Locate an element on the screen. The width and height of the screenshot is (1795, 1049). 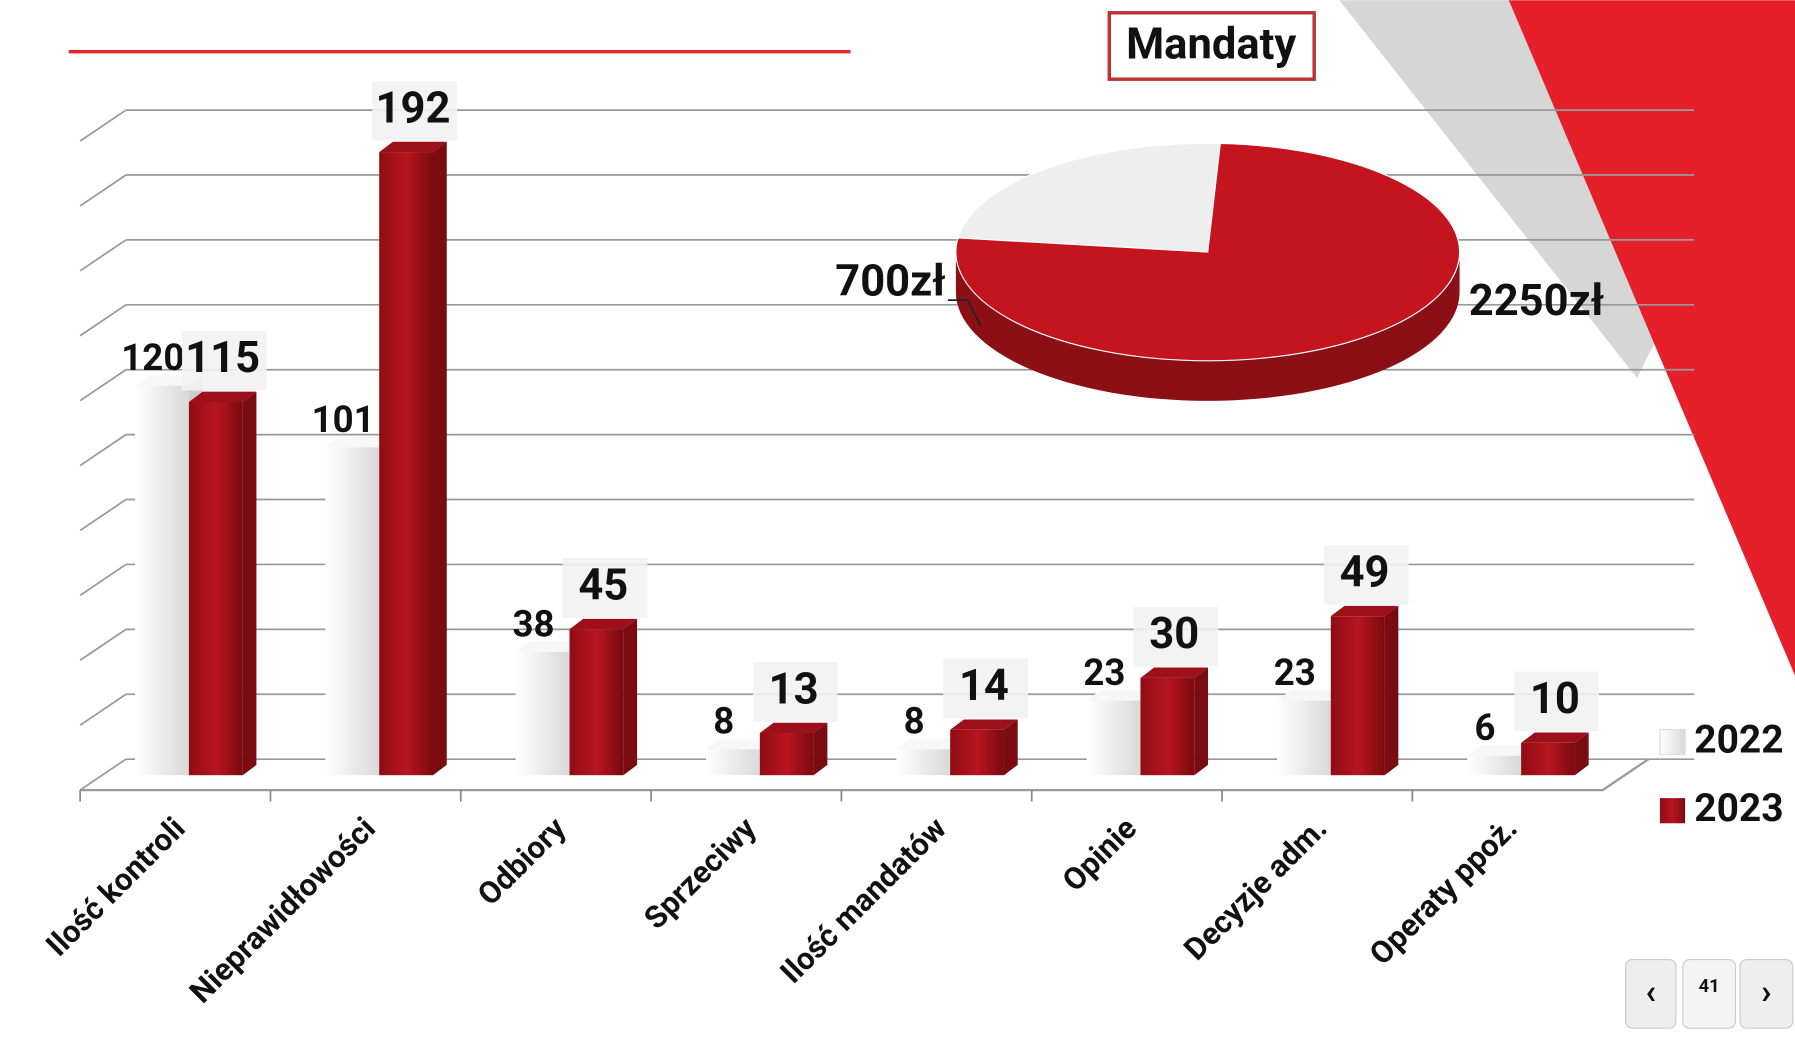
x-tick-label: Opinie is located at coordinates (1099, 854).